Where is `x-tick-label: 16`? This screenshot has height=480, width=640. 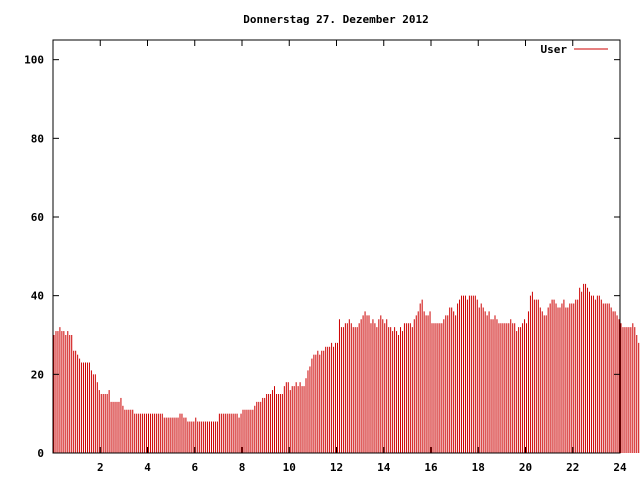
x-tick-label: 16 is located at coordinates (431, 467).